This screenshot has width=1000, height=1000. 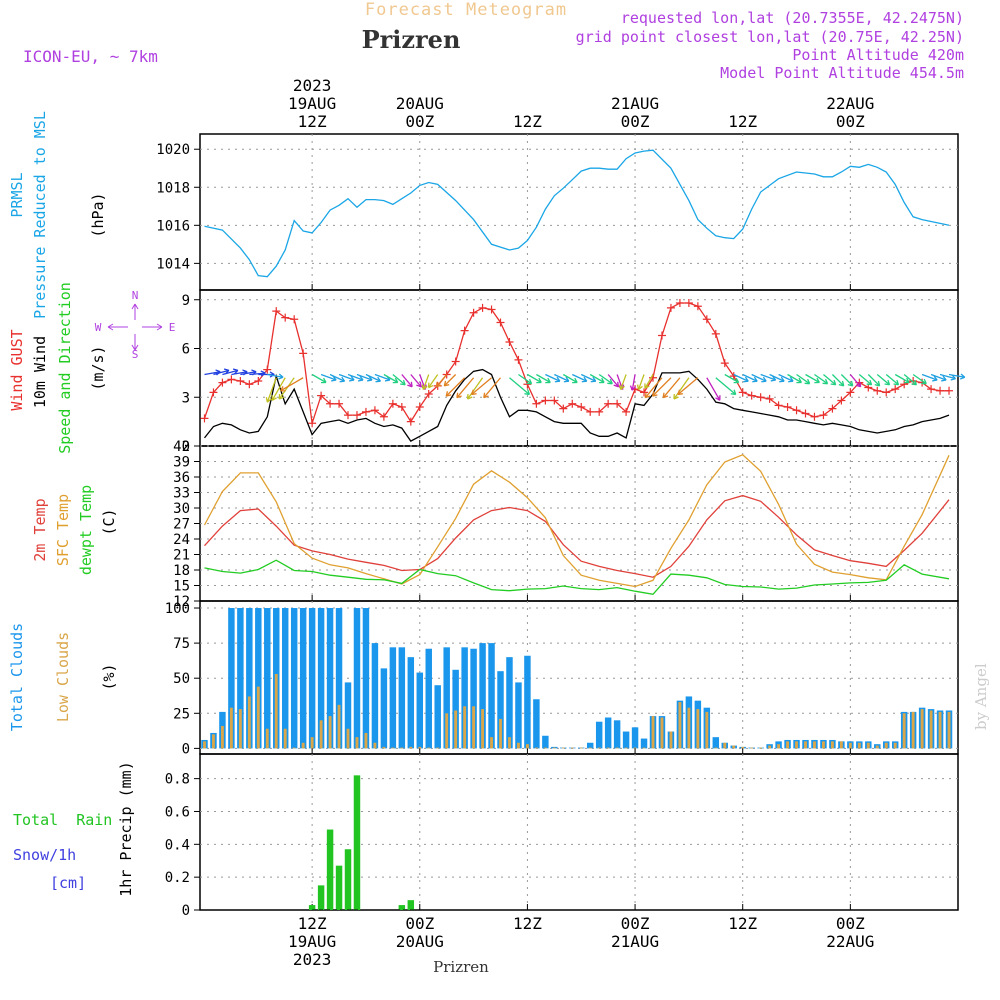 What do you see at coordinates (17, 677) in the screenshot?
I see `ylabel-total-clouds: Total Clouds` at bounding box center [17, 677].